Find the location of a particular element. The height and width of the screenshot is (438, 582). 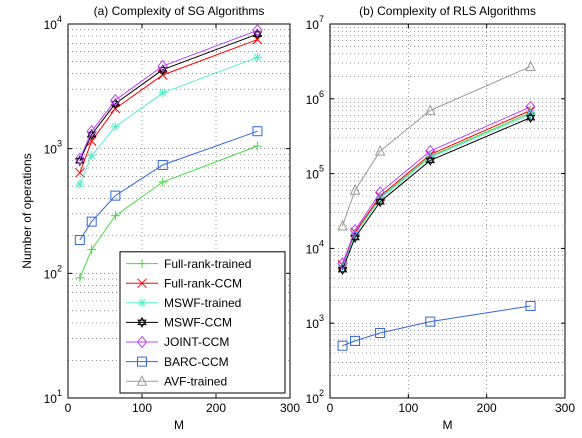

legend-label: JOINT-CCM is located at coordinates (196, 342).